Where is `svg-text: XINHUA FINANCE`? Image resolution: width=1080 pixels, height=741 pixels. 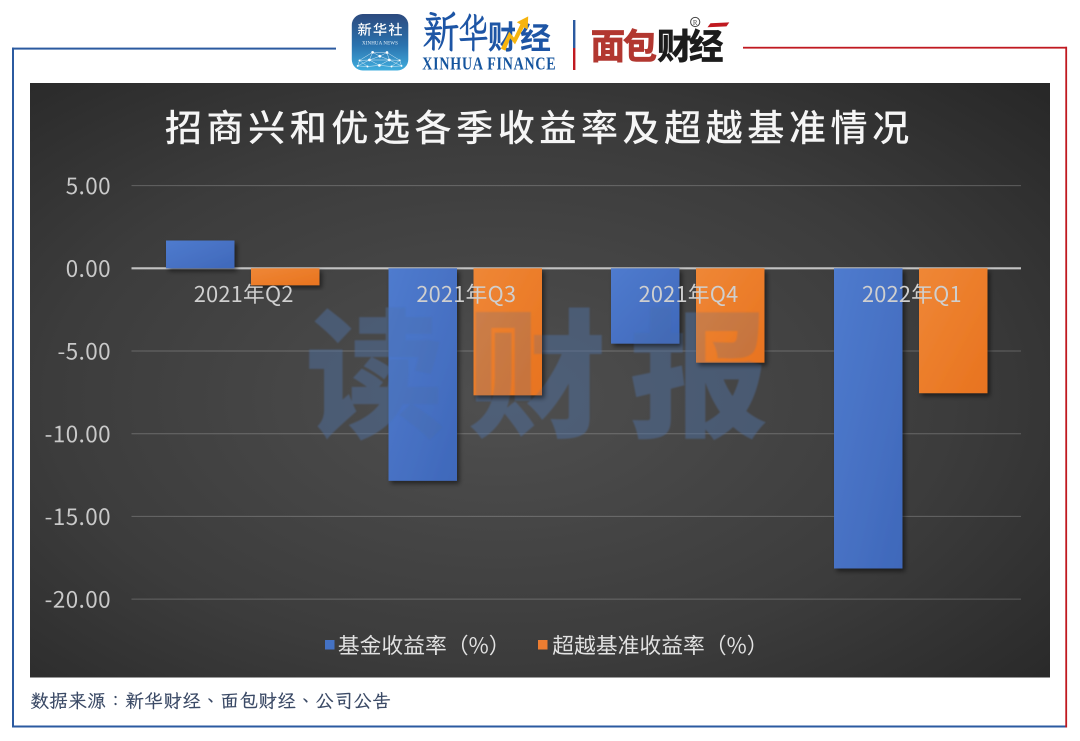 svg-text: XINHUA FINANCE is located at coordinates (488, 64).